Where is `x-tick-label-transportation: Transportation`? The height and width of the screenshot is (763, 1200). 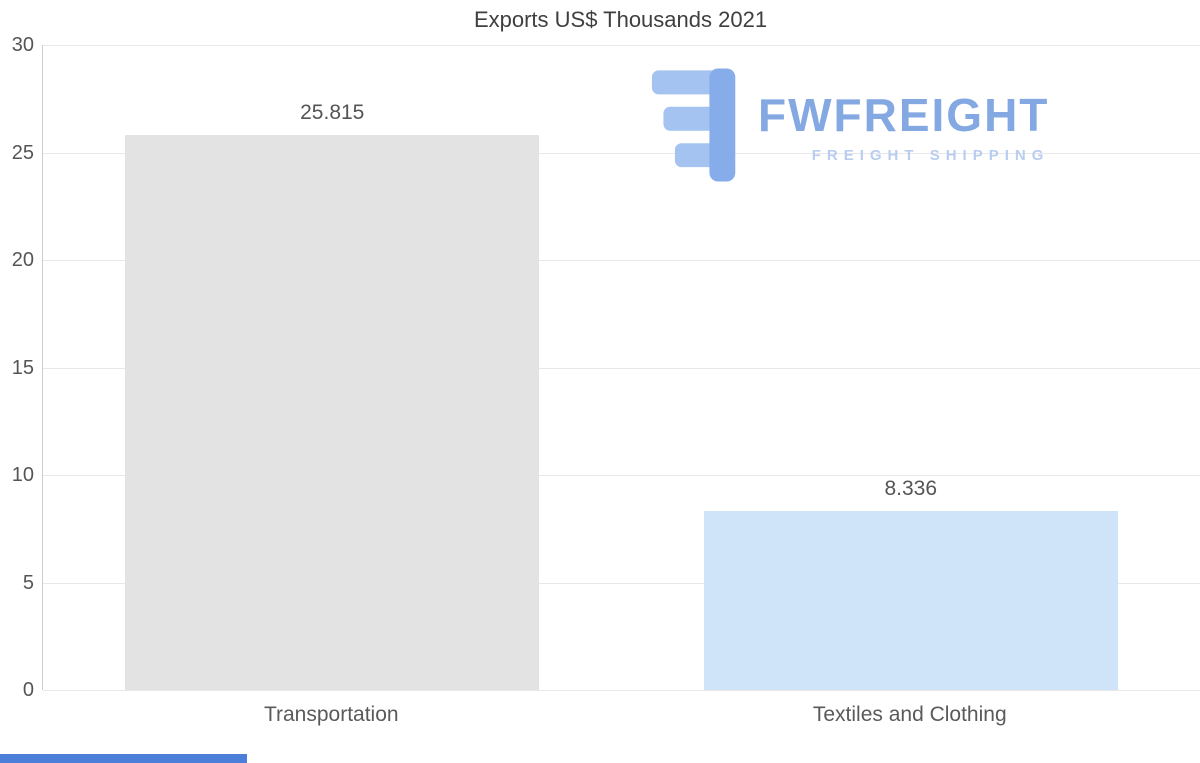 x-tick-label-transportation: Transportation is located at coordinates (331, 714).